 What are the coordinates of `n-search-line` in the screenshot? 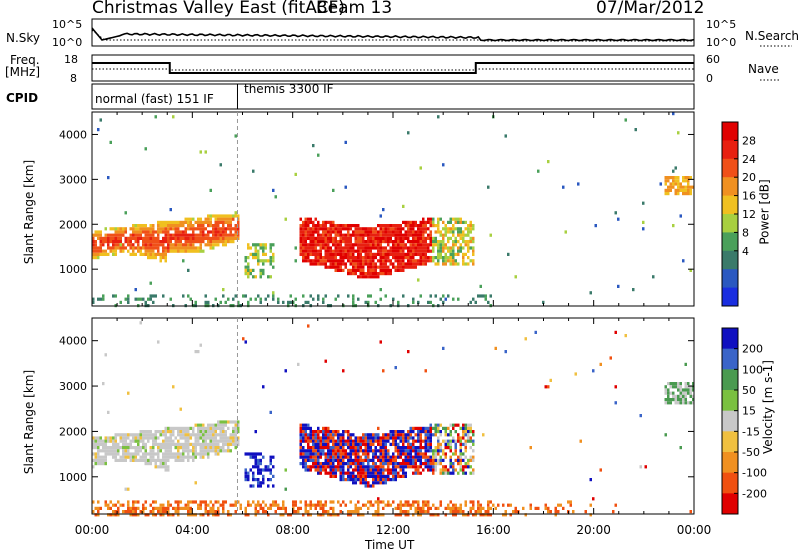 It's located at (392, 35).